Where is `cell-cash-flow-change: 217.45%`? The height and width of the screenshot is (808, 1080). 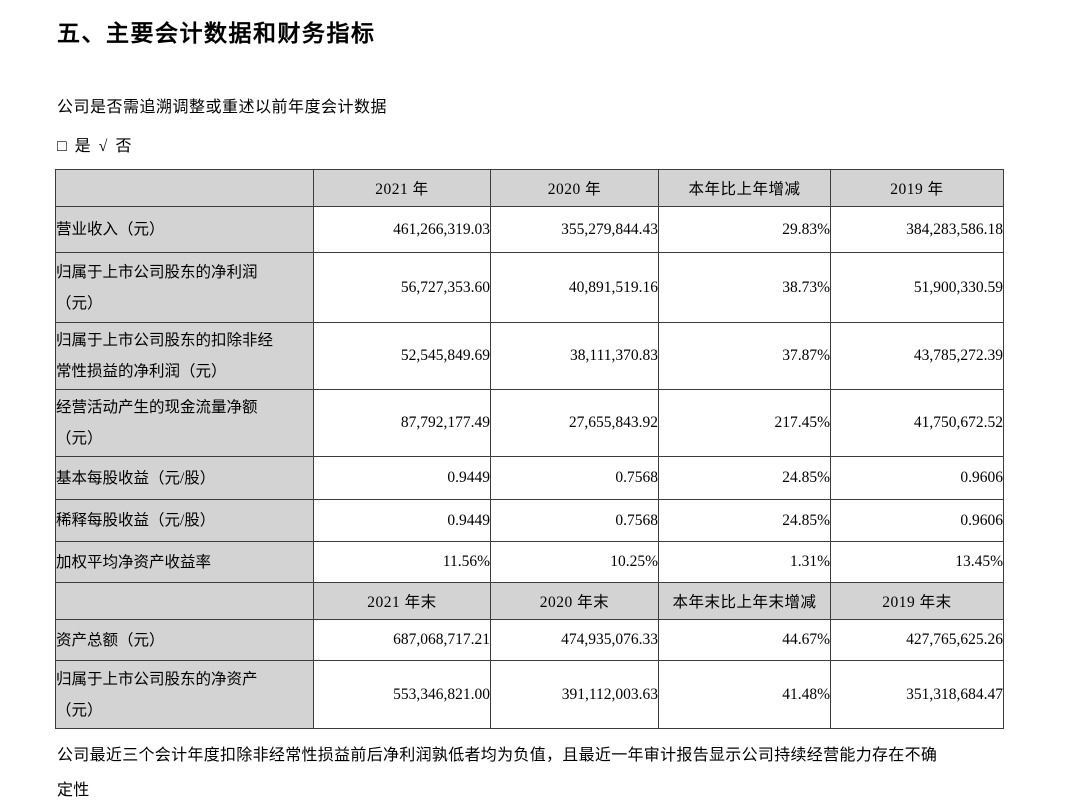
cell-cash-flow-change: 217.45% is located at coordinates (744, 423).